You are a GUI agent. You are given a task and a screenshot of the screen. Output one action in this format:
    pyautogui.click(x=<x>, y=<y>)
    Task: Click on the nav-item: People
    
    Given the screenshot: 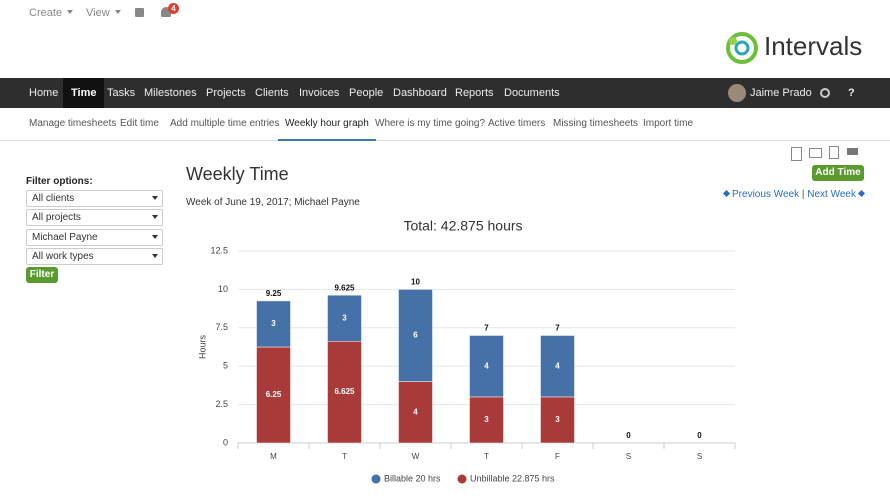 What is the action you would take?
    pyautogui.click(x=366, y=93)
    